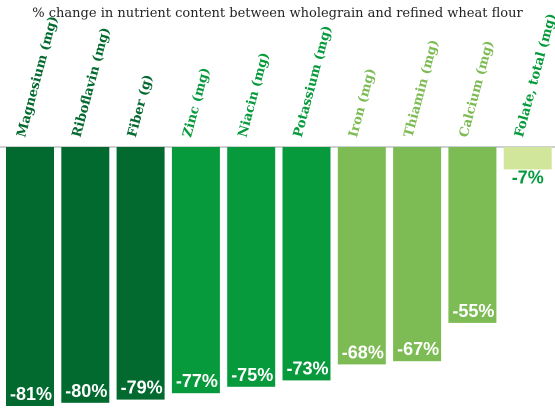 This screenshot has height=416, width=555. I want to click on category-label-6: Iron (mg), so click(362, 103).